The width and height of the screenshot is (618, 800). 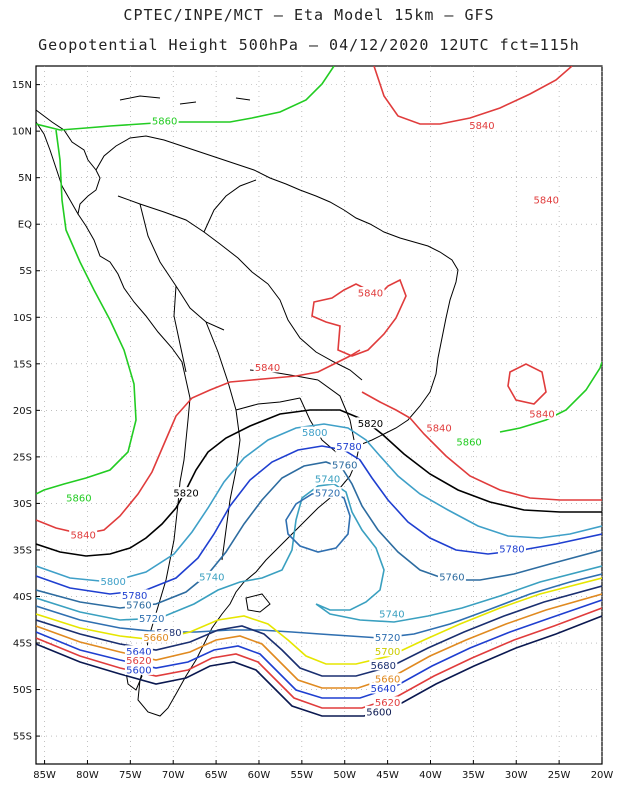 I want to click on contour-5840-east, so click(x=481, y=446).